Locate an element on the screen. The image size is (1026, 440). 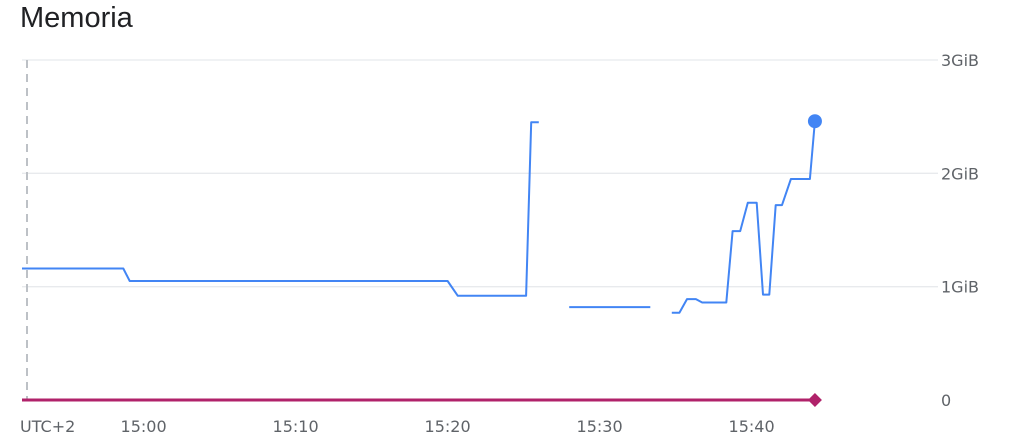
timezone-label: UTC+2 is located at coordinates (47, 426).